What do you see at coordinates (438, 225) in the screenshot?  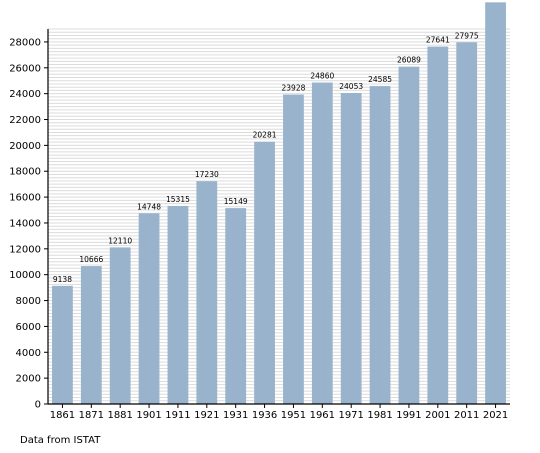 I see `bar-2001` at bounding box center [438, 225].